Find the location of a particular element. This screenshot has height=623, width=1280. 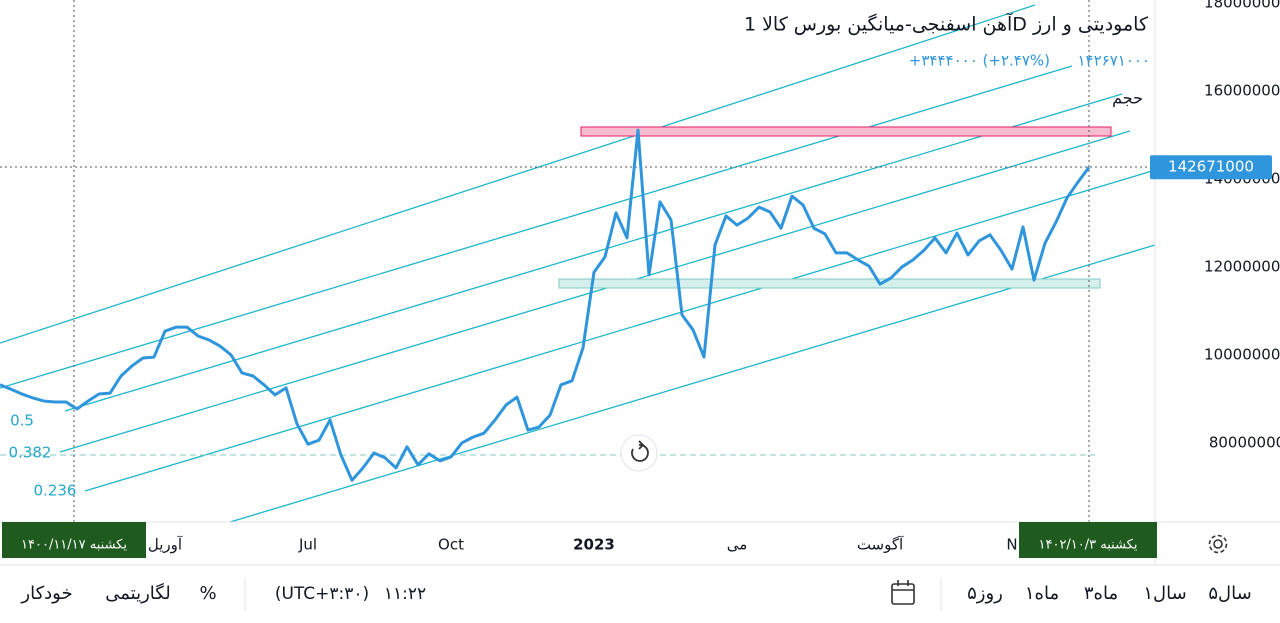

settings-button is located at coordinates (1218, 544).